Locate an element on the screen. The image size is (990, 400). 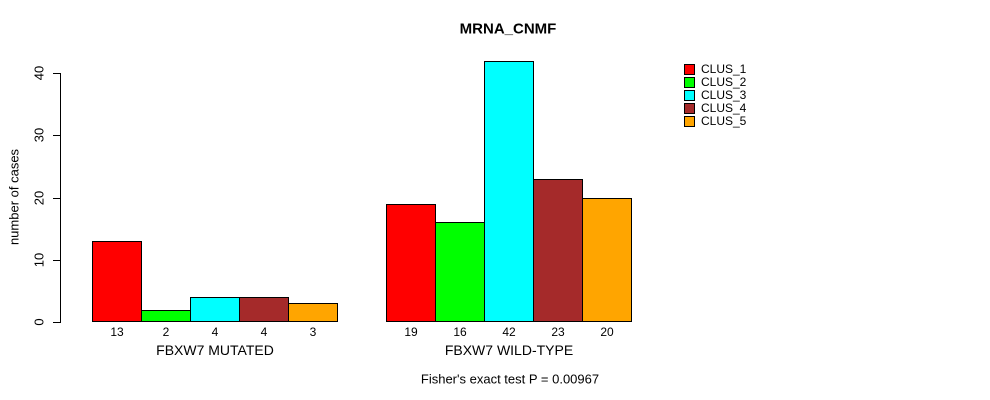
bar-value-label: 20 is located at coordinates (607, 332).